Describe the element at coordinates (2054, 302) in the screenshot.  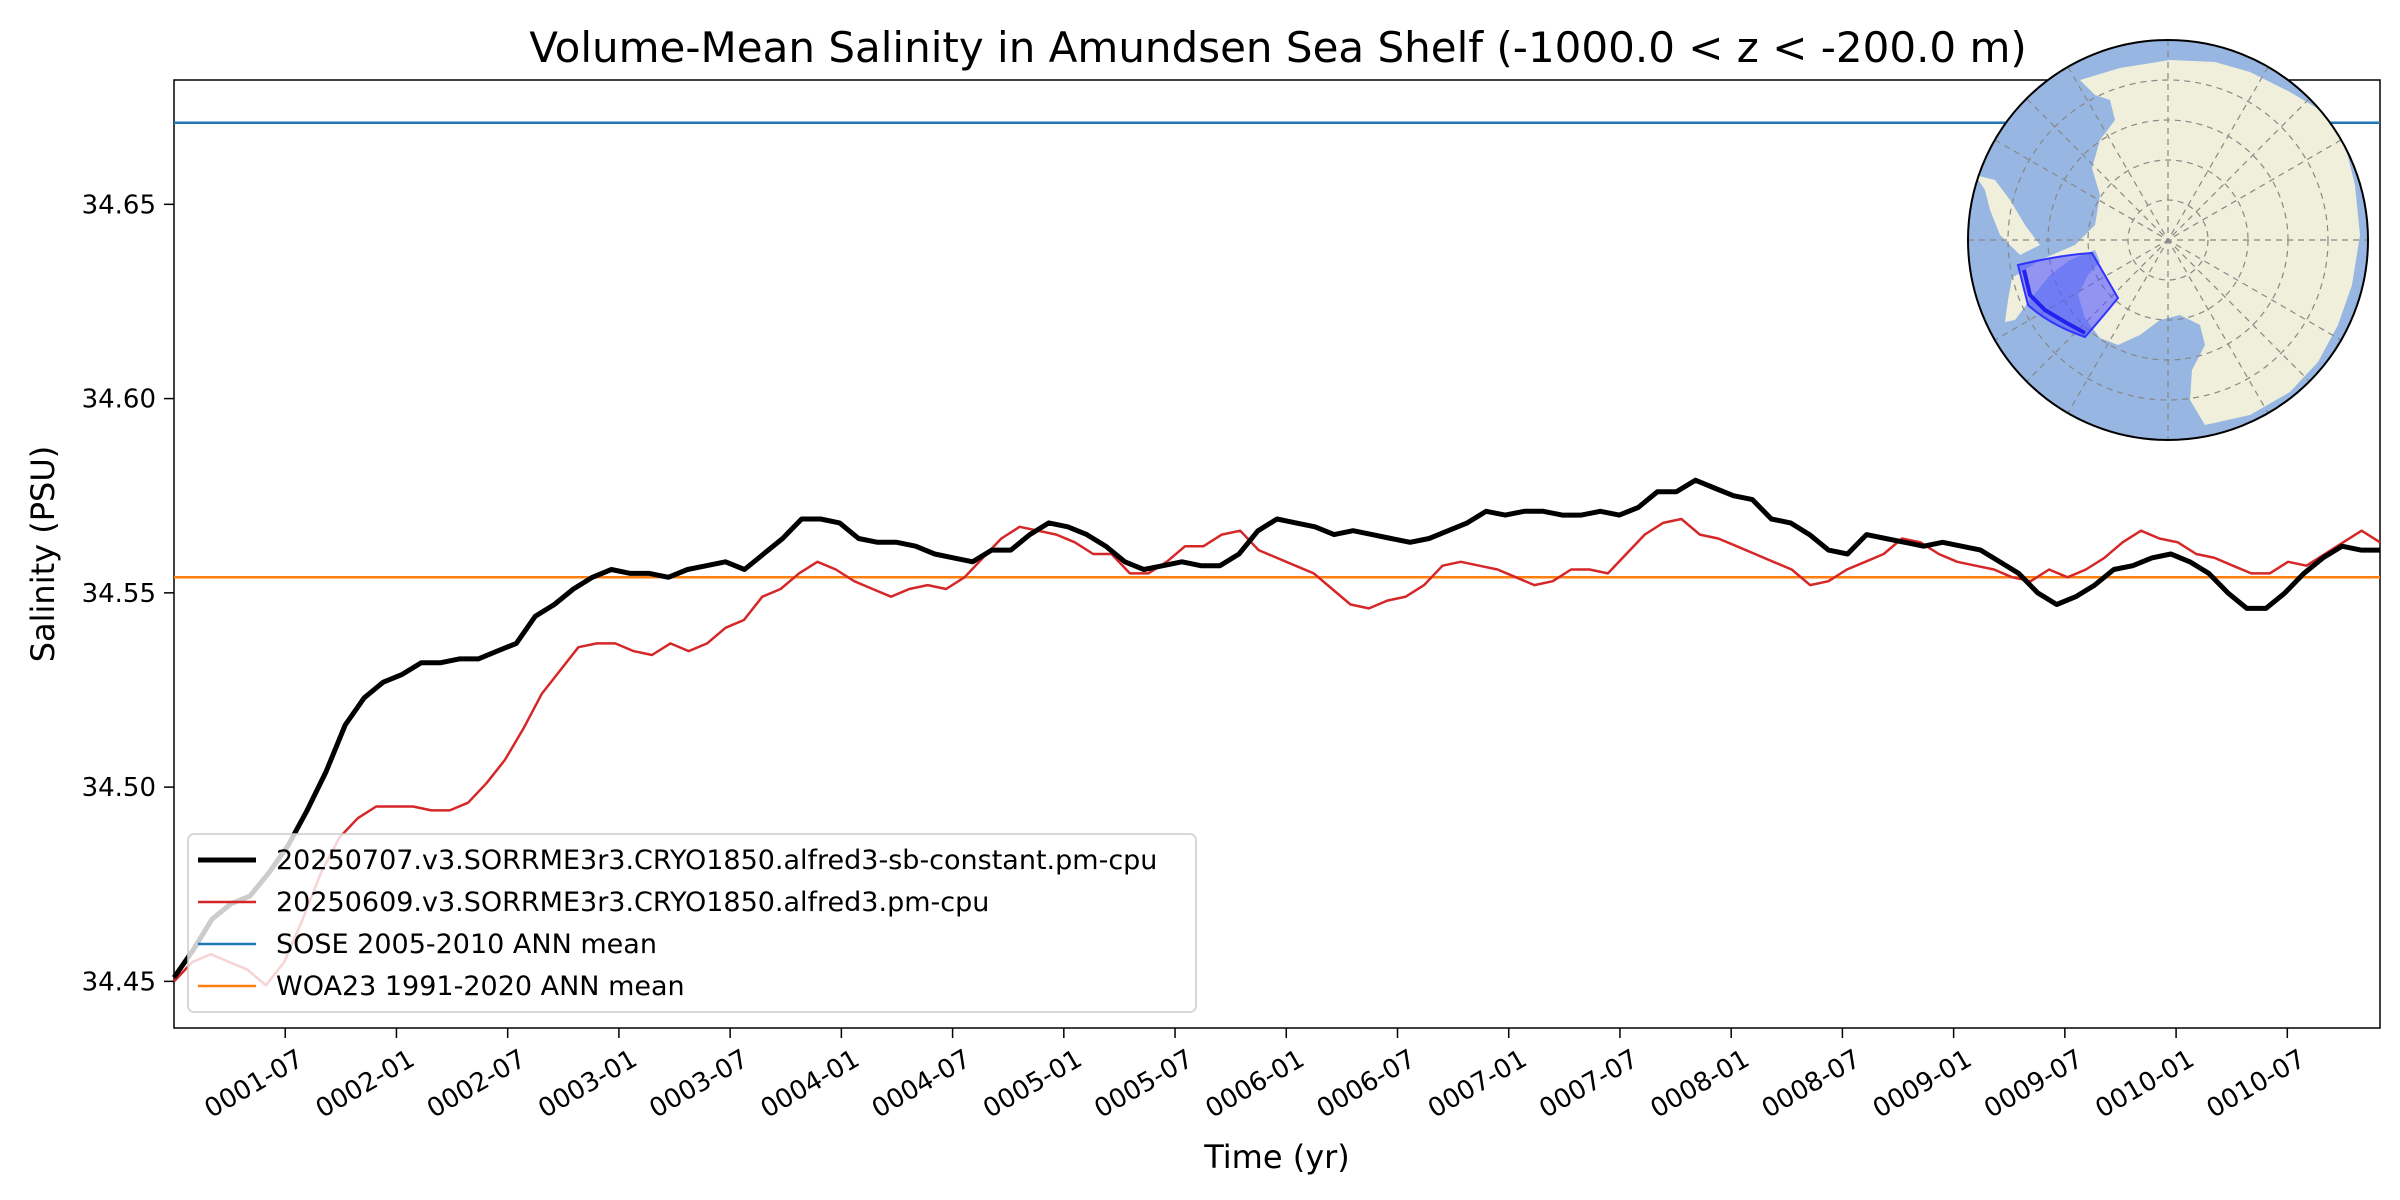
I see `amundsen-coast` at that location.